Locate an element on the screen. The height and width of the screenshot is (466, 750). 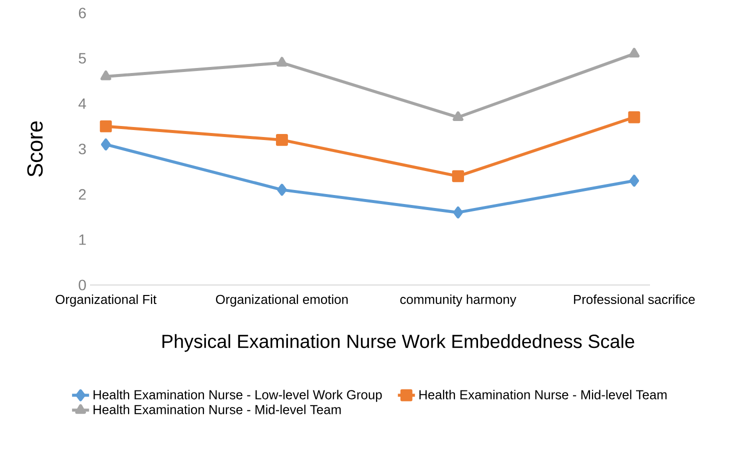
y-tick-label: 4 is located at coordinates (82, 103).